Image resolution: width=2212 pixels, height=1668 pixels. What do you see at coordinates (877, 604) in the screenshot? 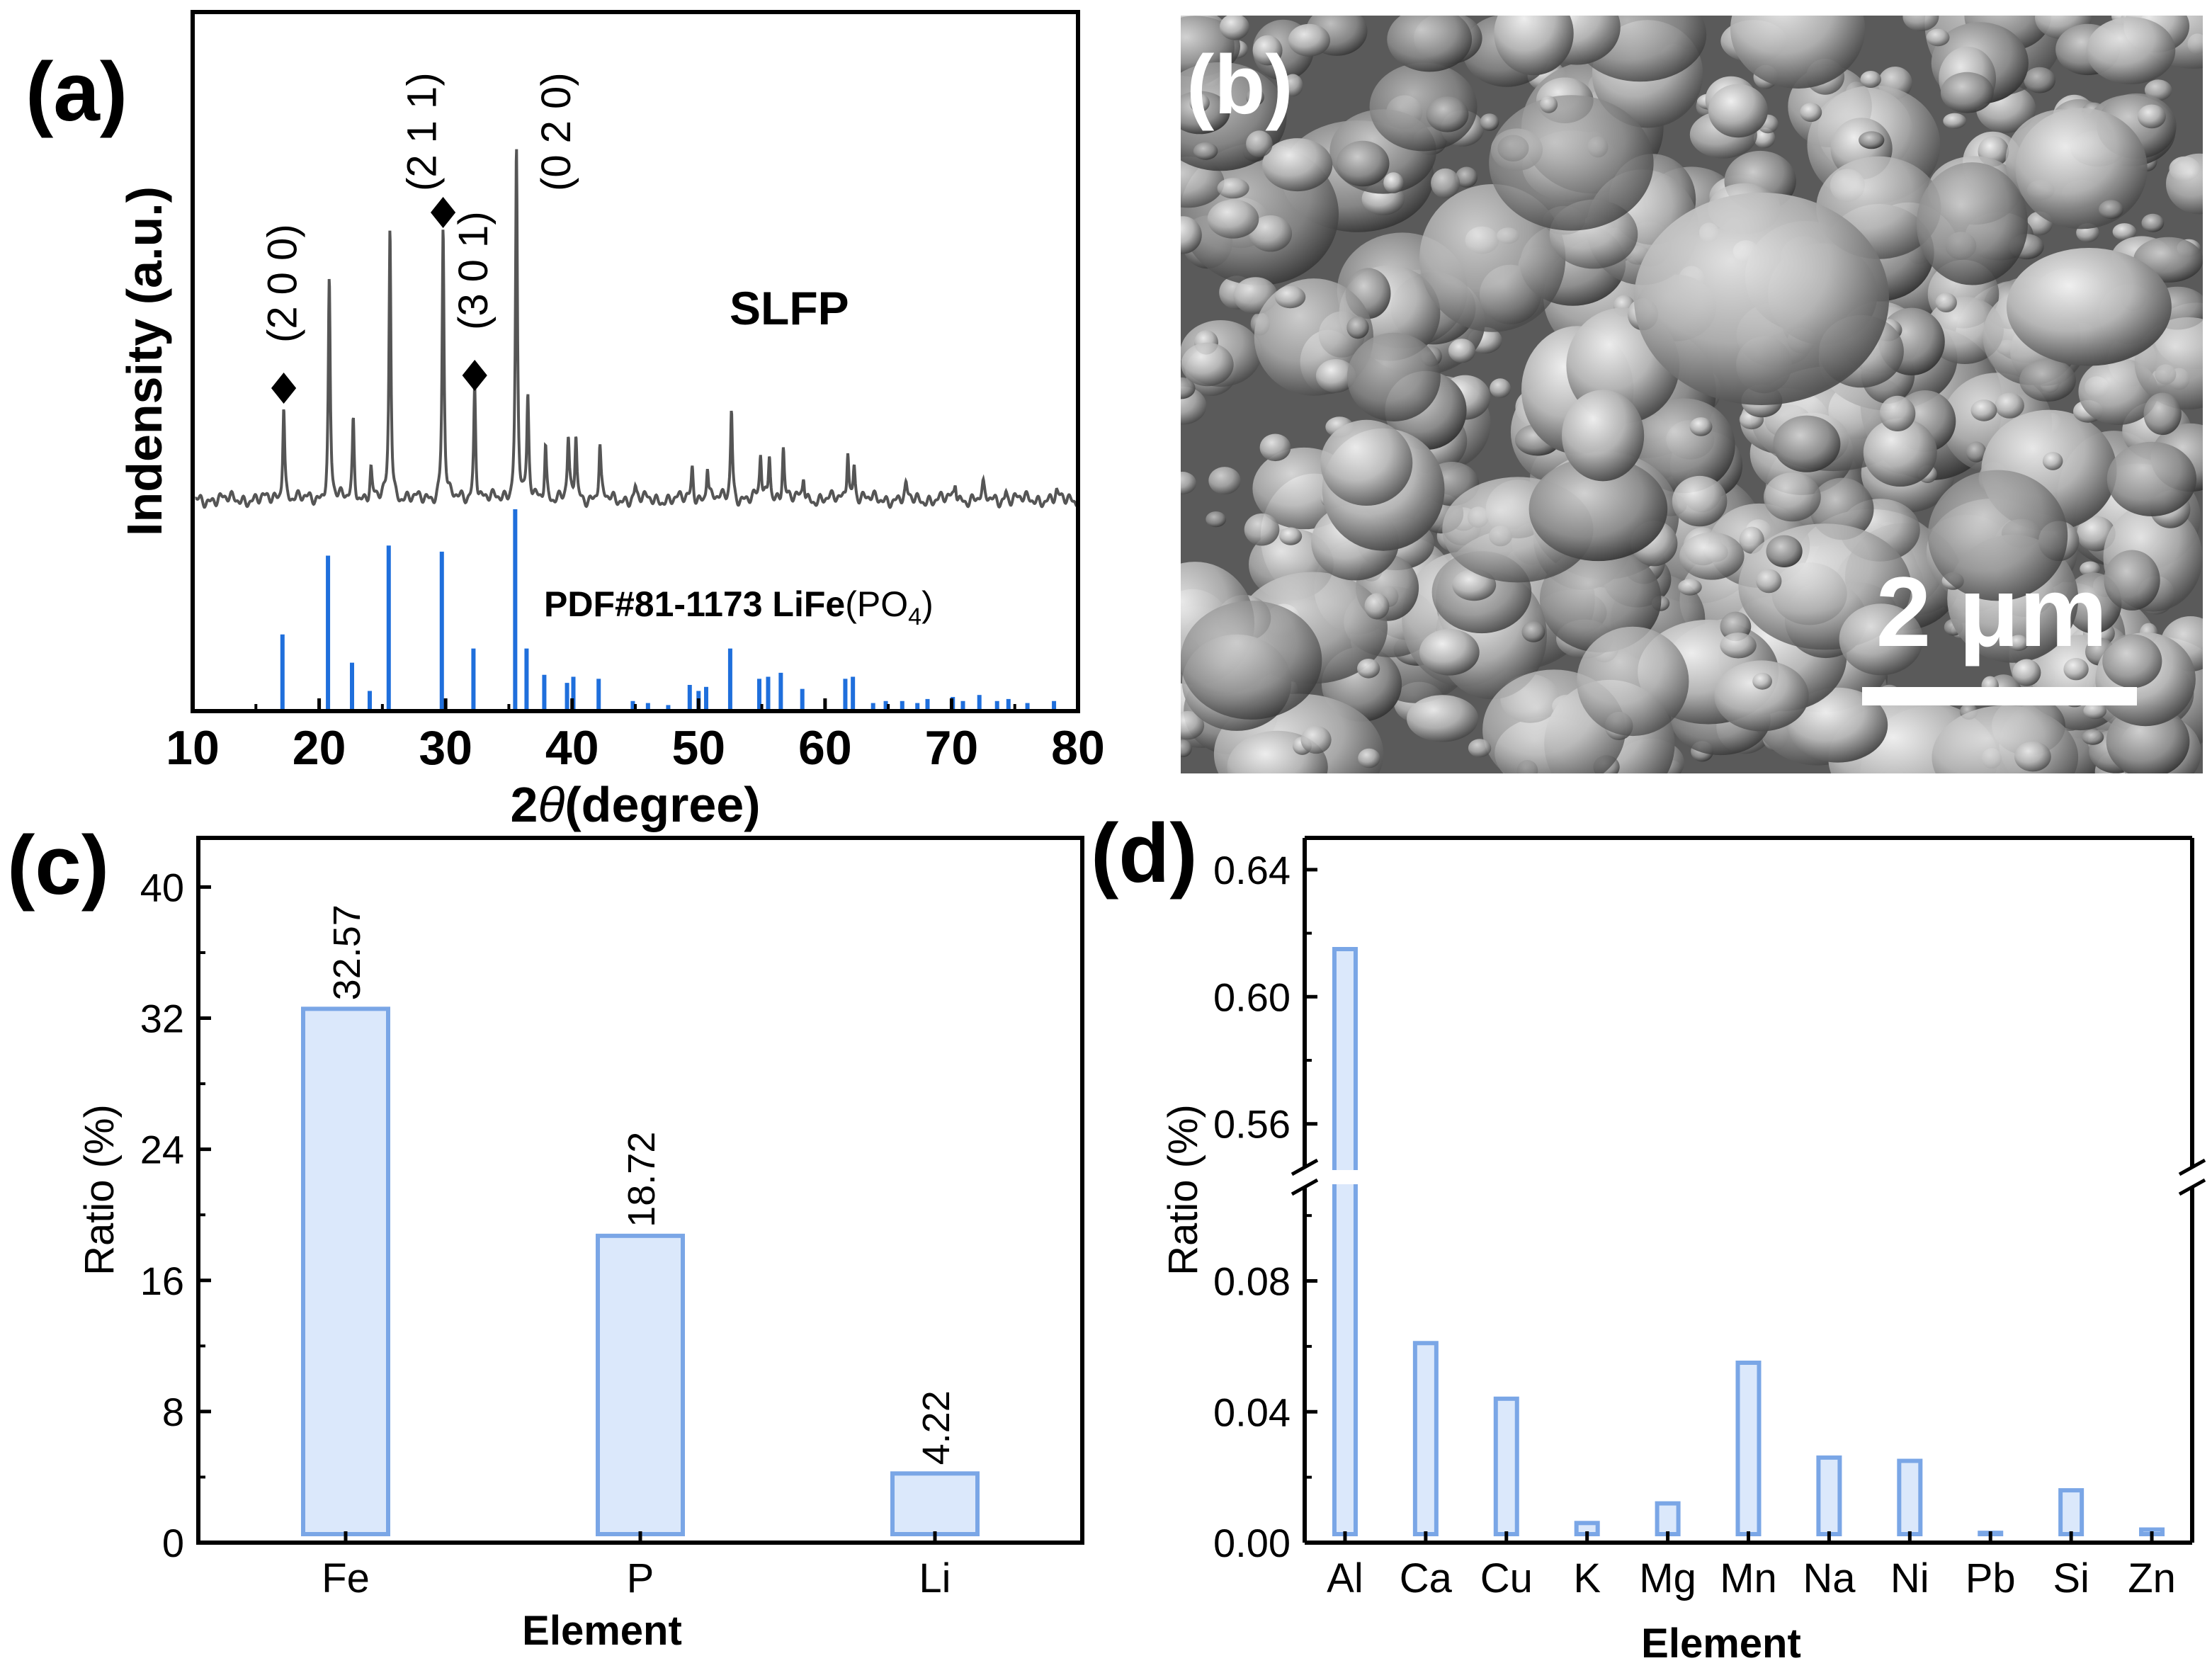
I see `xrd-reference-suffix: (PO` at bounding box center [877, 604].